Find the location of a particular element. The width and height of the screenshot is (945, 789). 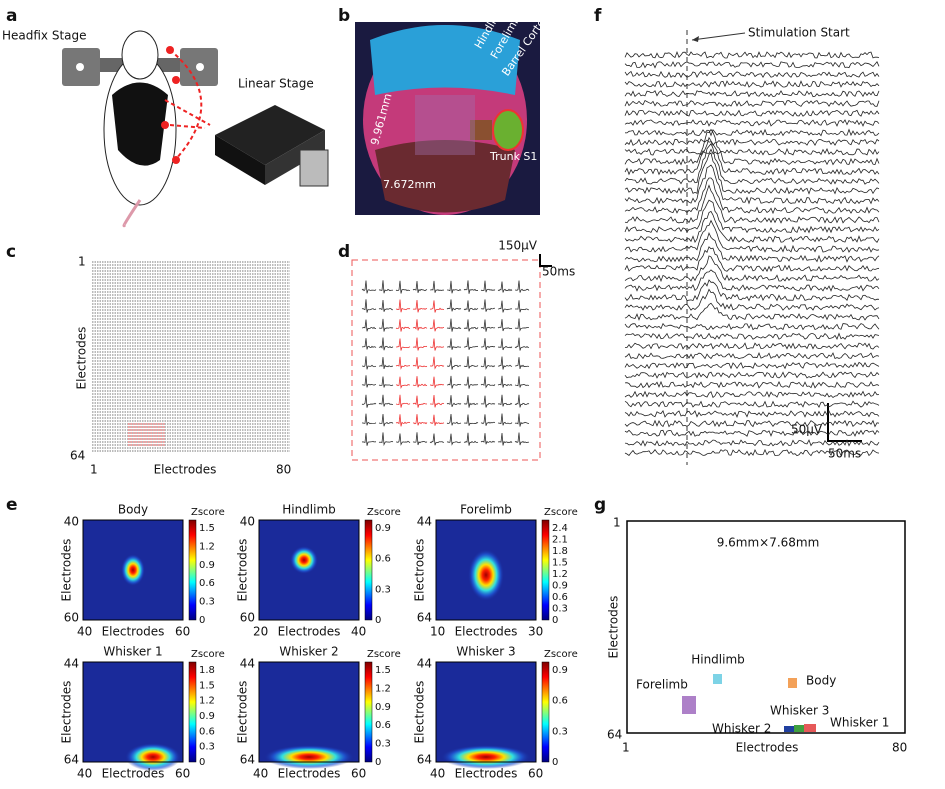

colorbar-tick-label: 1.5 is located at coordinates (207, 685).